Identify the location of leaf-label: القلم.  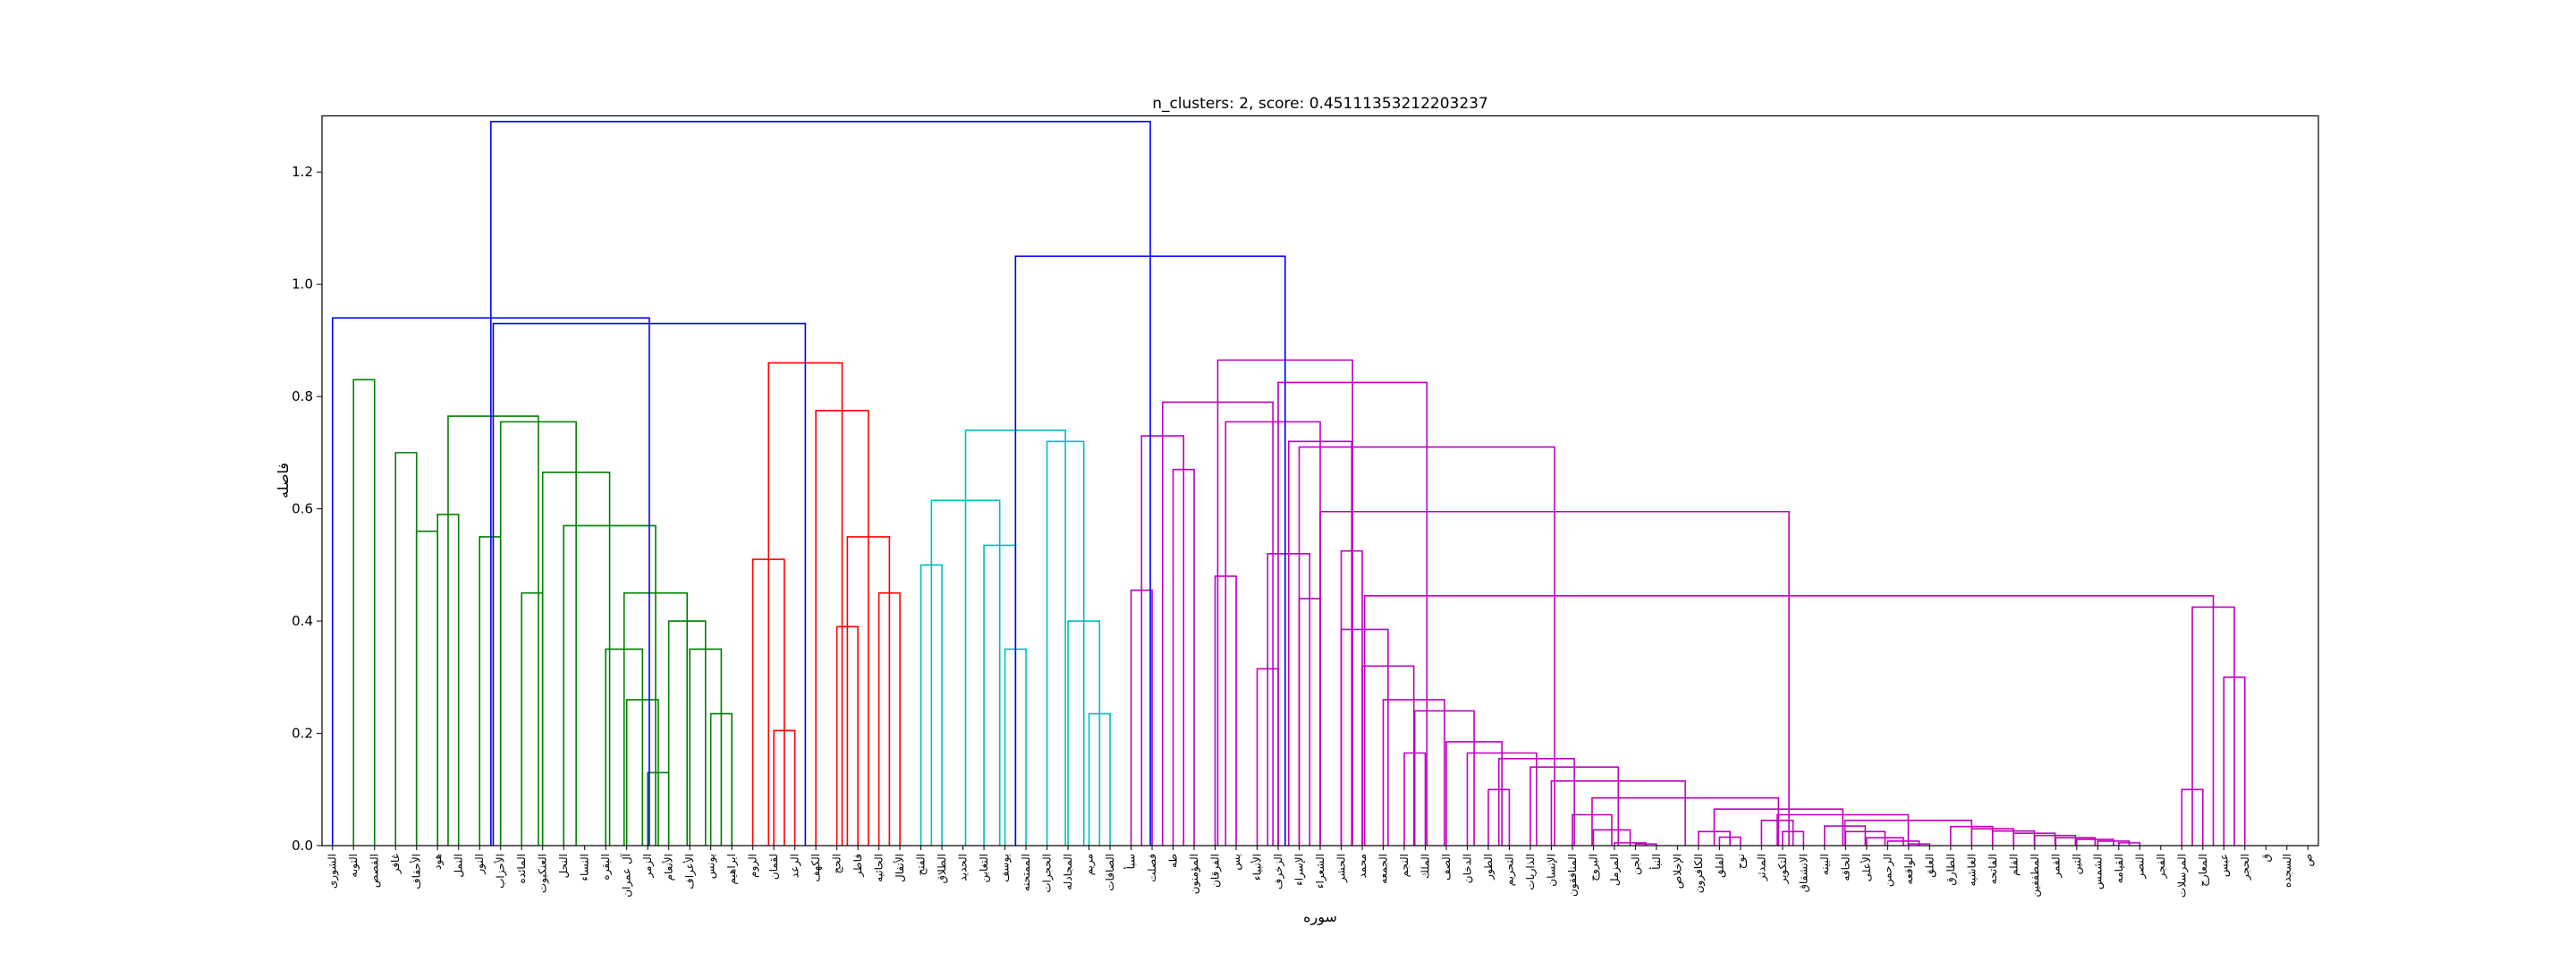
(2013, 865).